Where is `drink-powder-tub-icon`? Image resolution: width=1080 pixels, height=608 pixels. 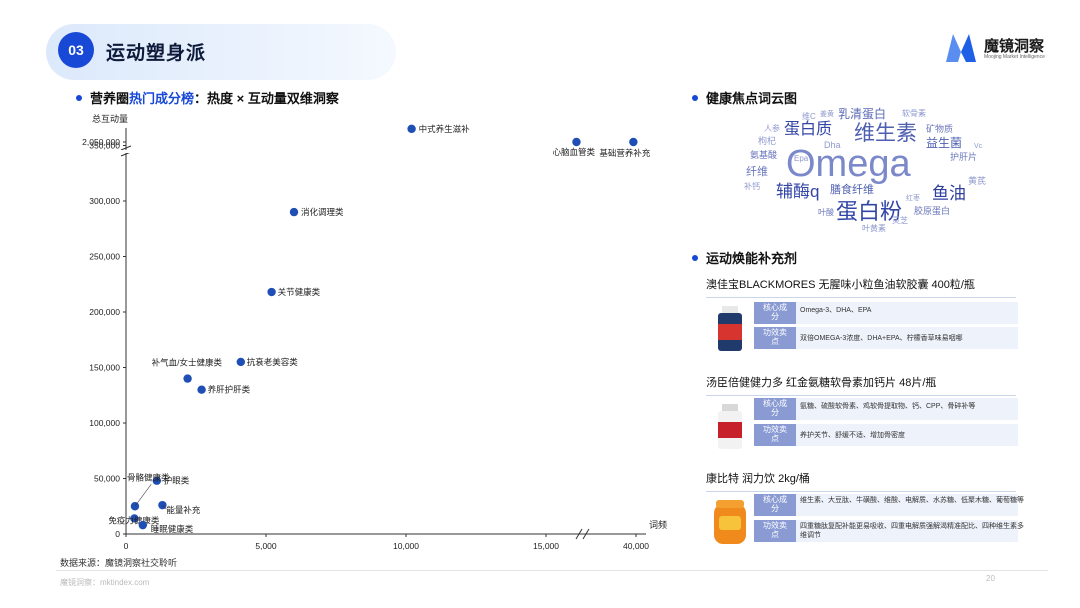 drink-powder-tub-icon is located at coordinates (730, 522).